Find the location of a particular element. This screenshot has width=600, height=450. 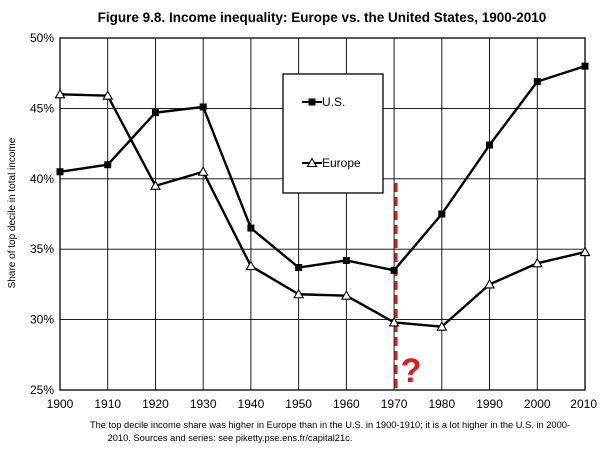

legend-label-europe: Europe is located at coordinates (341, 163).